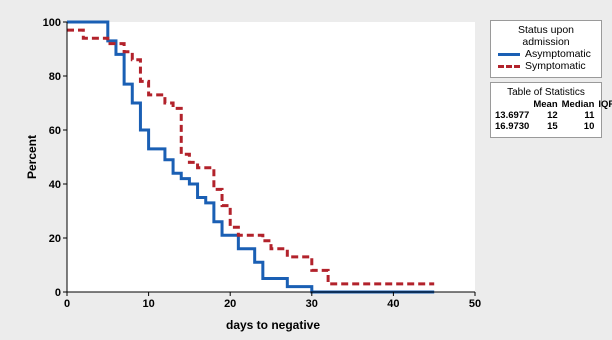  I want to click on statistics-cell: 13.6977, so click(512, 115).